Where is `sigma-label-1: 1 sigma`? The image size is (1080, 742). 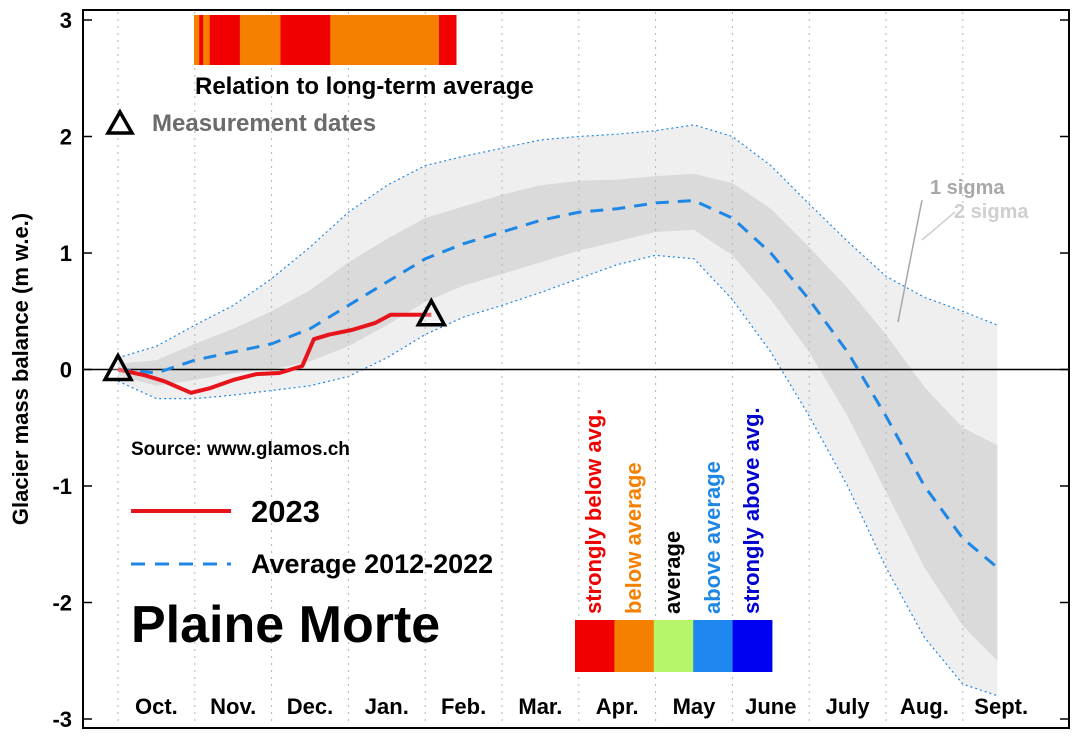
sigma-label-1: 1 sigma is located at coordinates (967, 188).